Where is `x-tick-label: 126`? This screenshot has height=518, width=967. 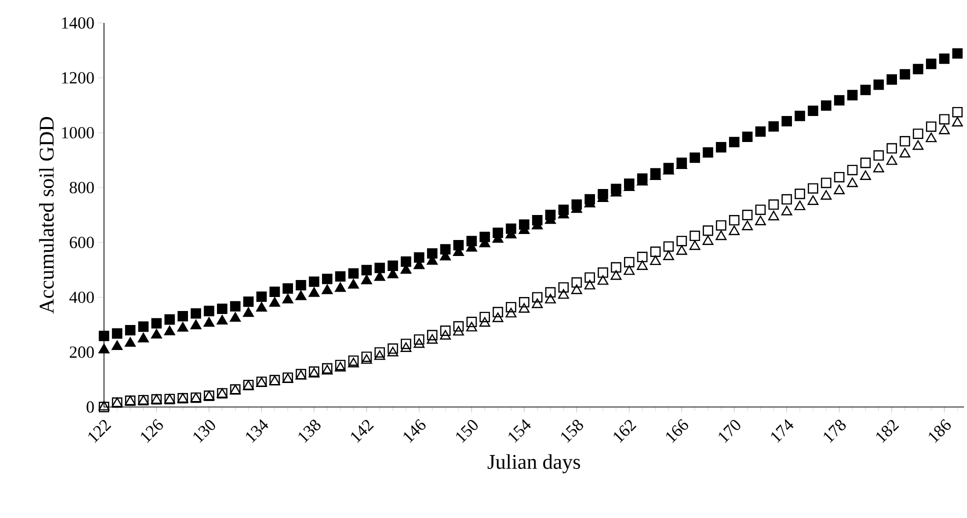 x-tick-label: 126 is located at coordinates (151, 431).